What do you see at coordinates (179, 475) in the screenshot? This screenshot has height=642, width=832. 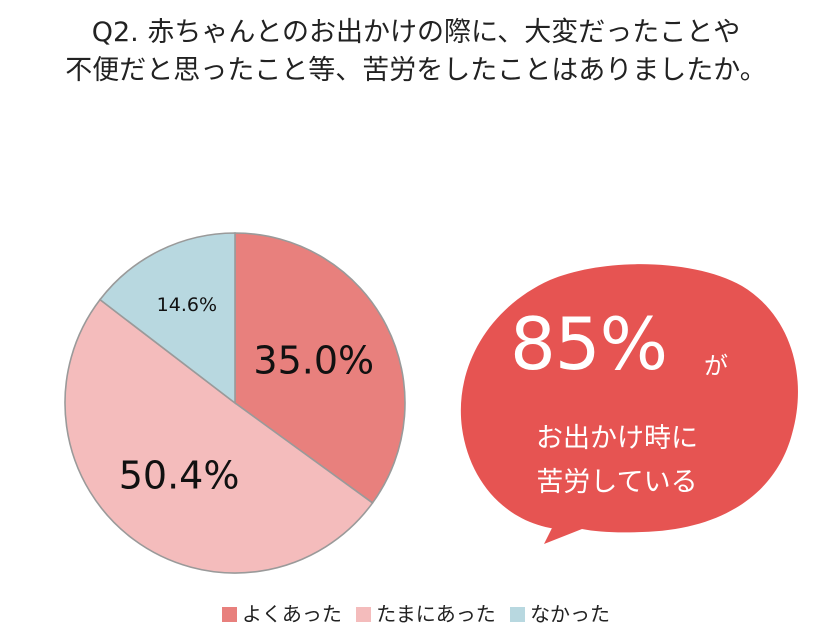 I see `pie-label-1: 50.4%` at bounding box center [179, 475].